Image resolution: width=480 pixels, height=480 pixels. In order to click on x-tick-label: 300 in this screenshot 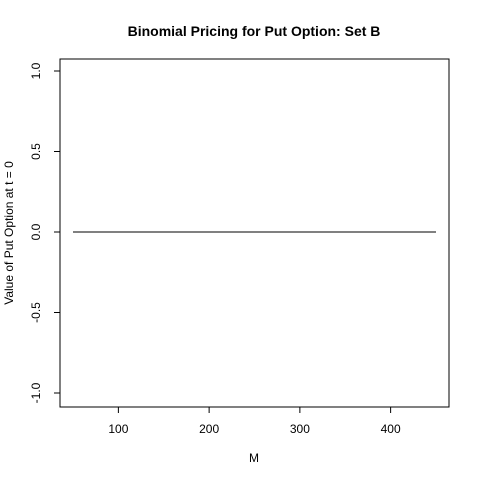, I will do `click(300, 429)`.